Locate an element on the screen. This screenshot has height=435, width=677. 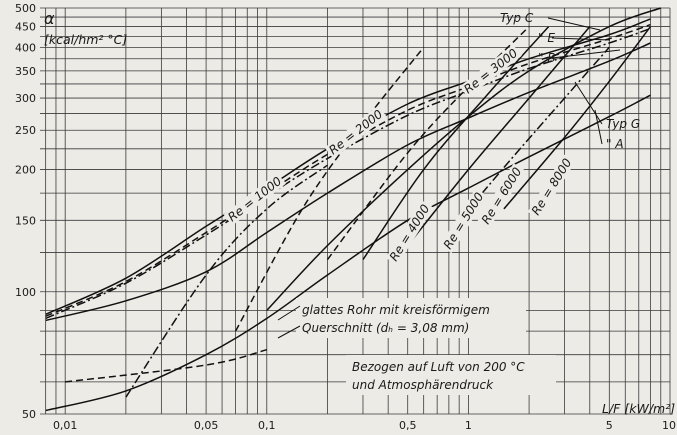
y-tick-label: 500 is located at coordinates (25, 8).